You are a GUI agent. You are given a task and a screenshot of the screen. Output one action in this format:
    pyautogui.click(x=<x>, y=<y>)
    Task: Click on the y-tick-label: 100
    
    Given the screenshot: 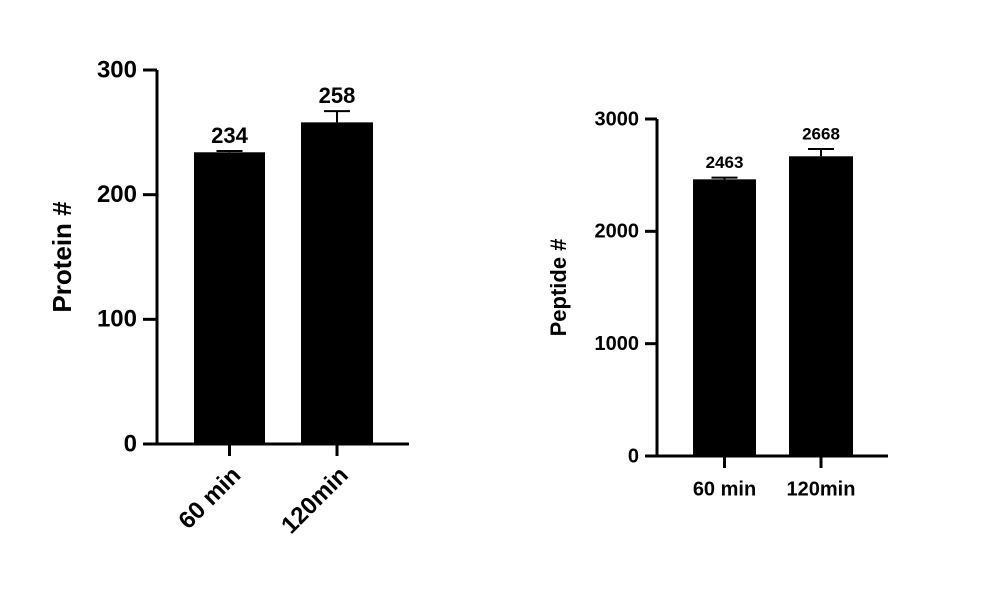 What is the action you would take?
    pyautogui.click(x=117, y=319)
    